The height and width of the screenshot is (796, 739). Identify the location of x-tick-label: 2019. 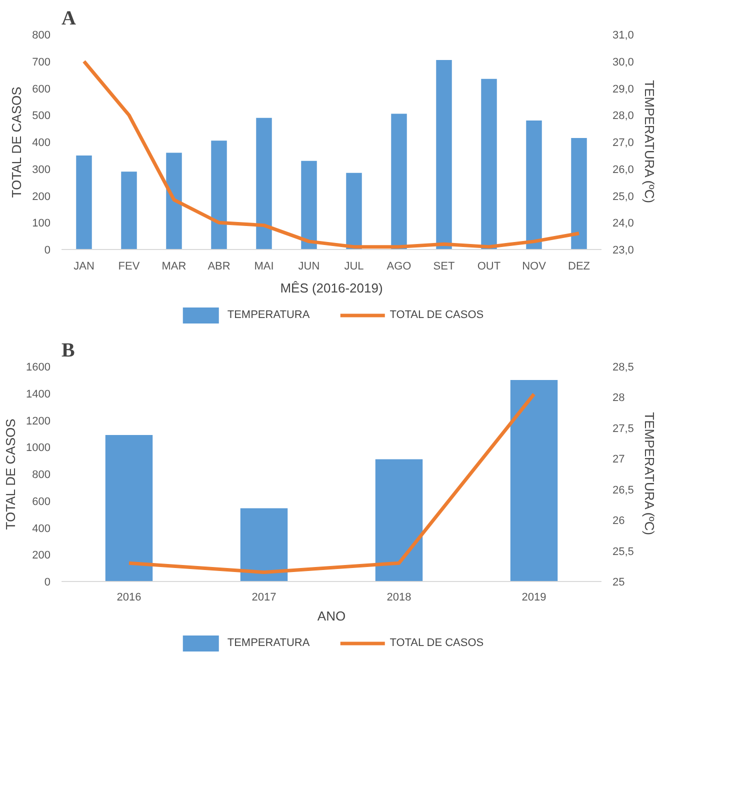
(534, 598).